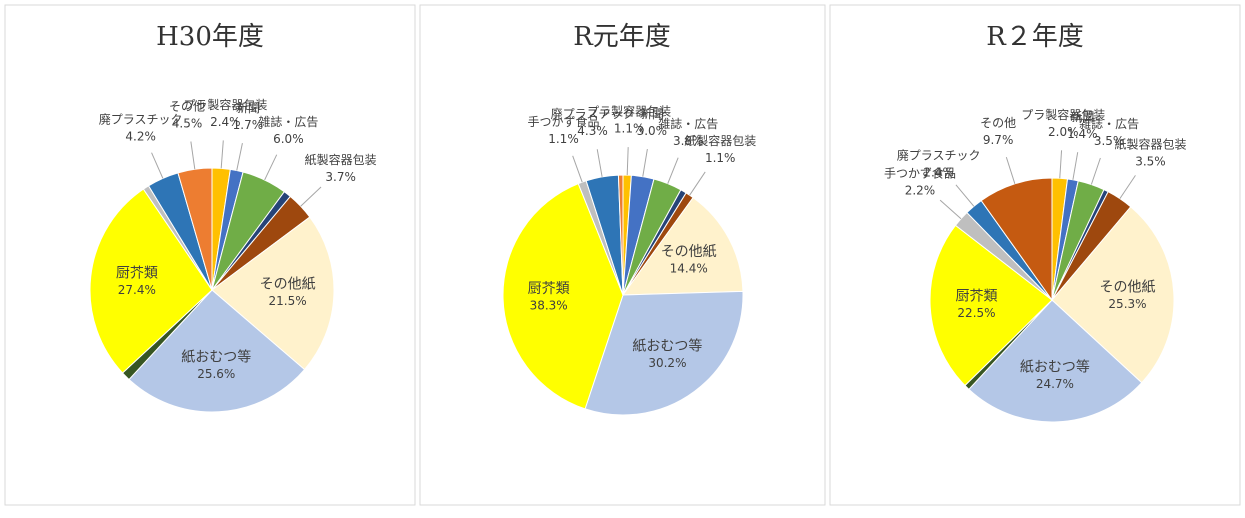 The height and width of the screenshot is (518, 1245). Describe the element at coordinates (137, 290) in the screenshot. I see `slice-value: 27.4%` at that location.